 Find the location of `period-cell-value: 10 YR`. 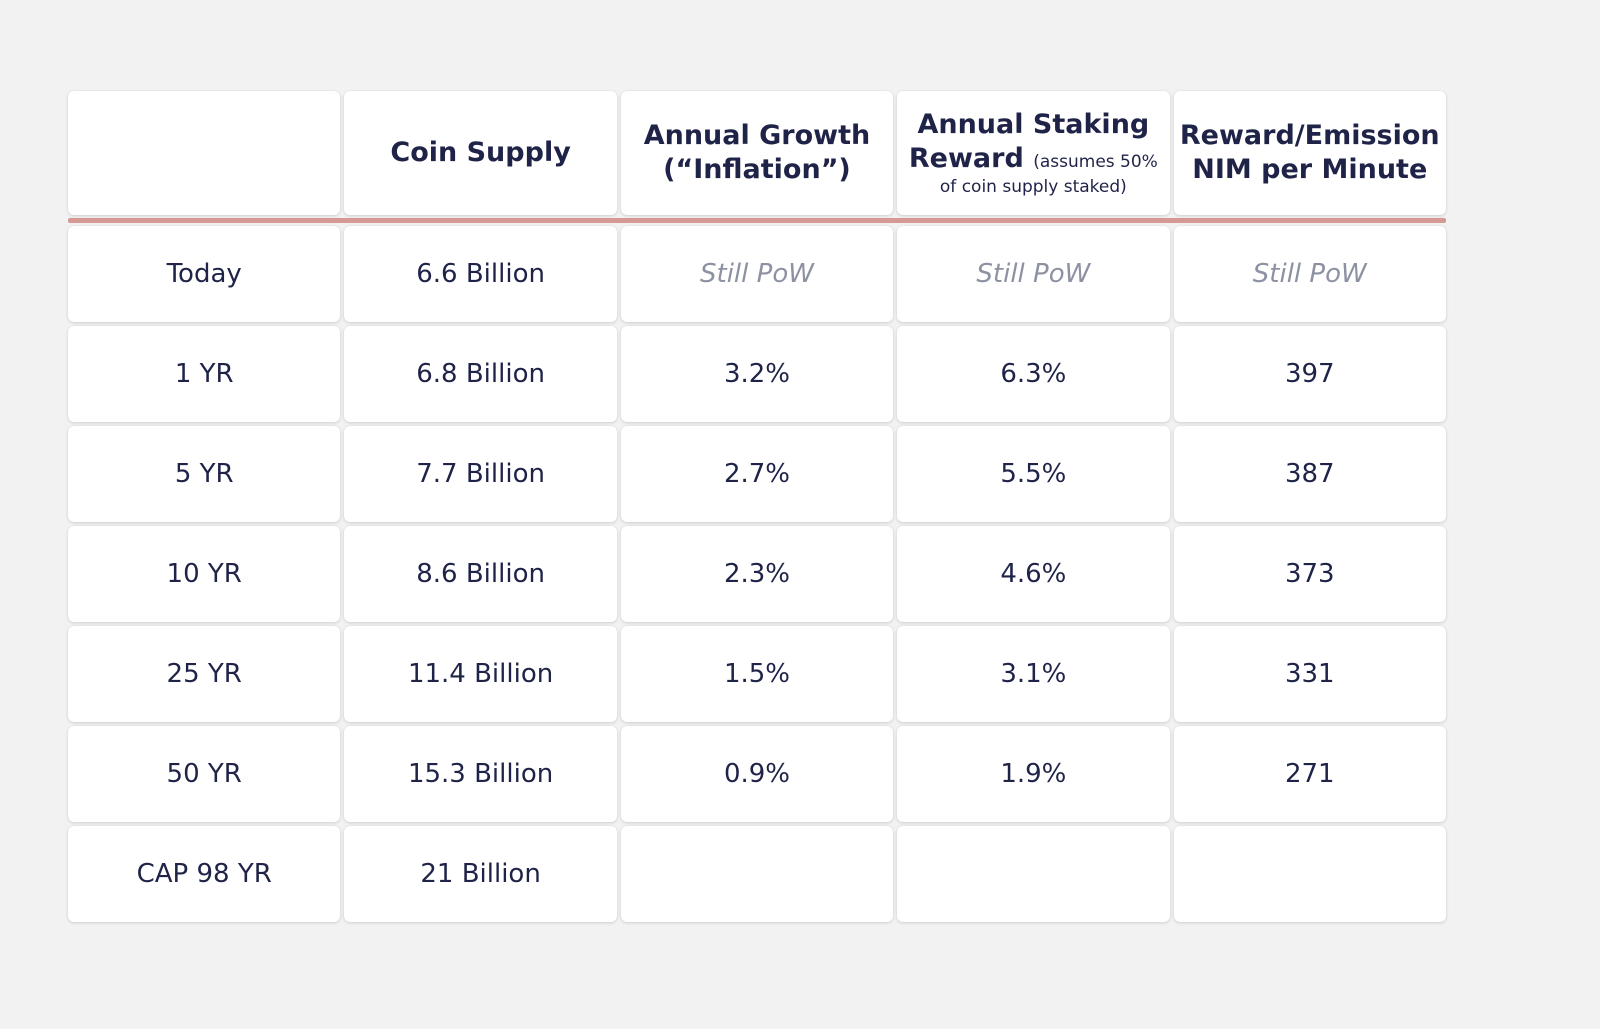

period-cell-value: 10 YR is located at coordinates (204, 574).